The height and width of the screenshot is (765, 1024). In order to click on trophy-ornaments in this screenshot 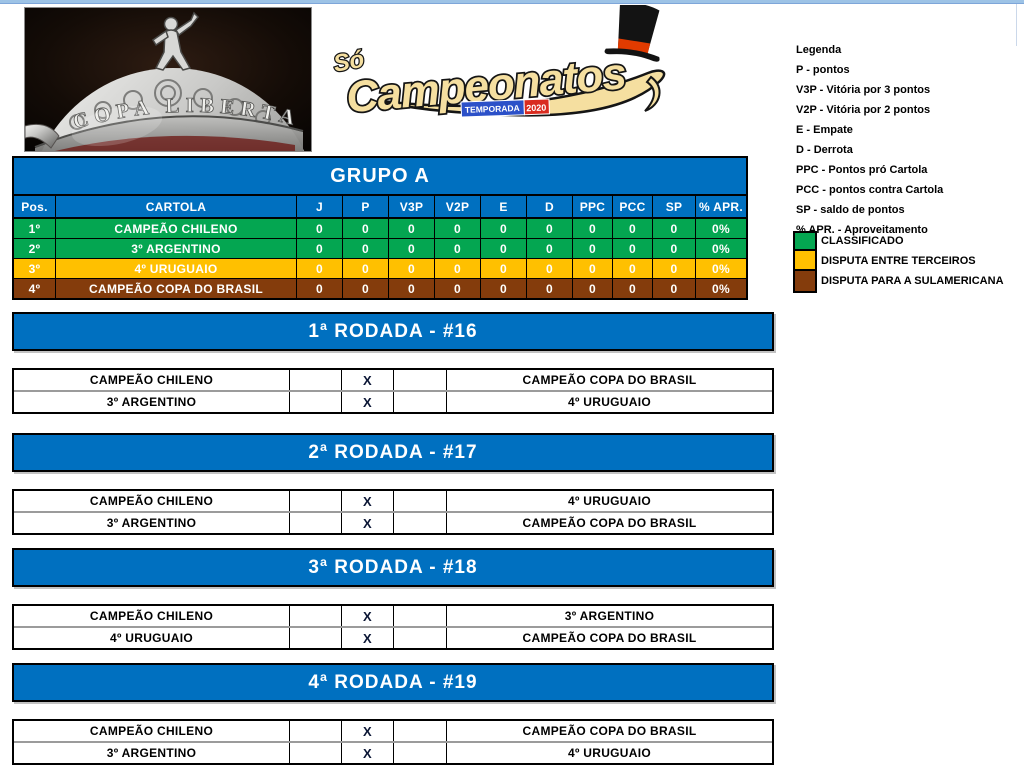, I will do `click(170, 104)`.